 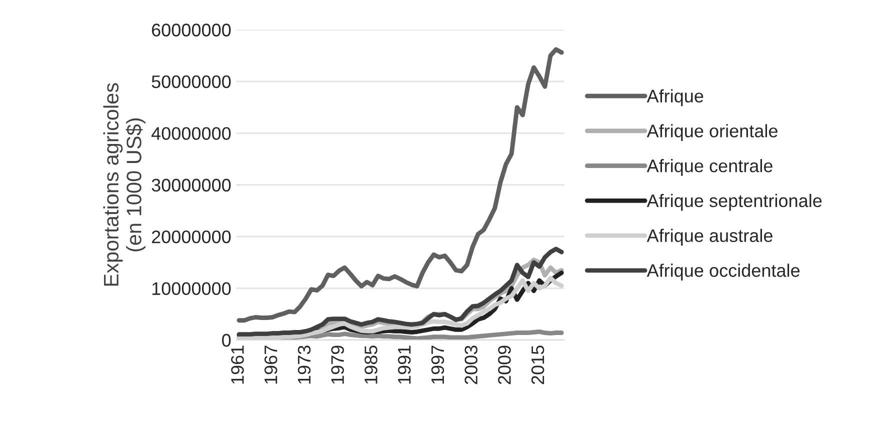 What do you see at coordinates (371, 365) in the screenshot?
I see `x-tick-label: 1985` at bounding box center [371, 365].